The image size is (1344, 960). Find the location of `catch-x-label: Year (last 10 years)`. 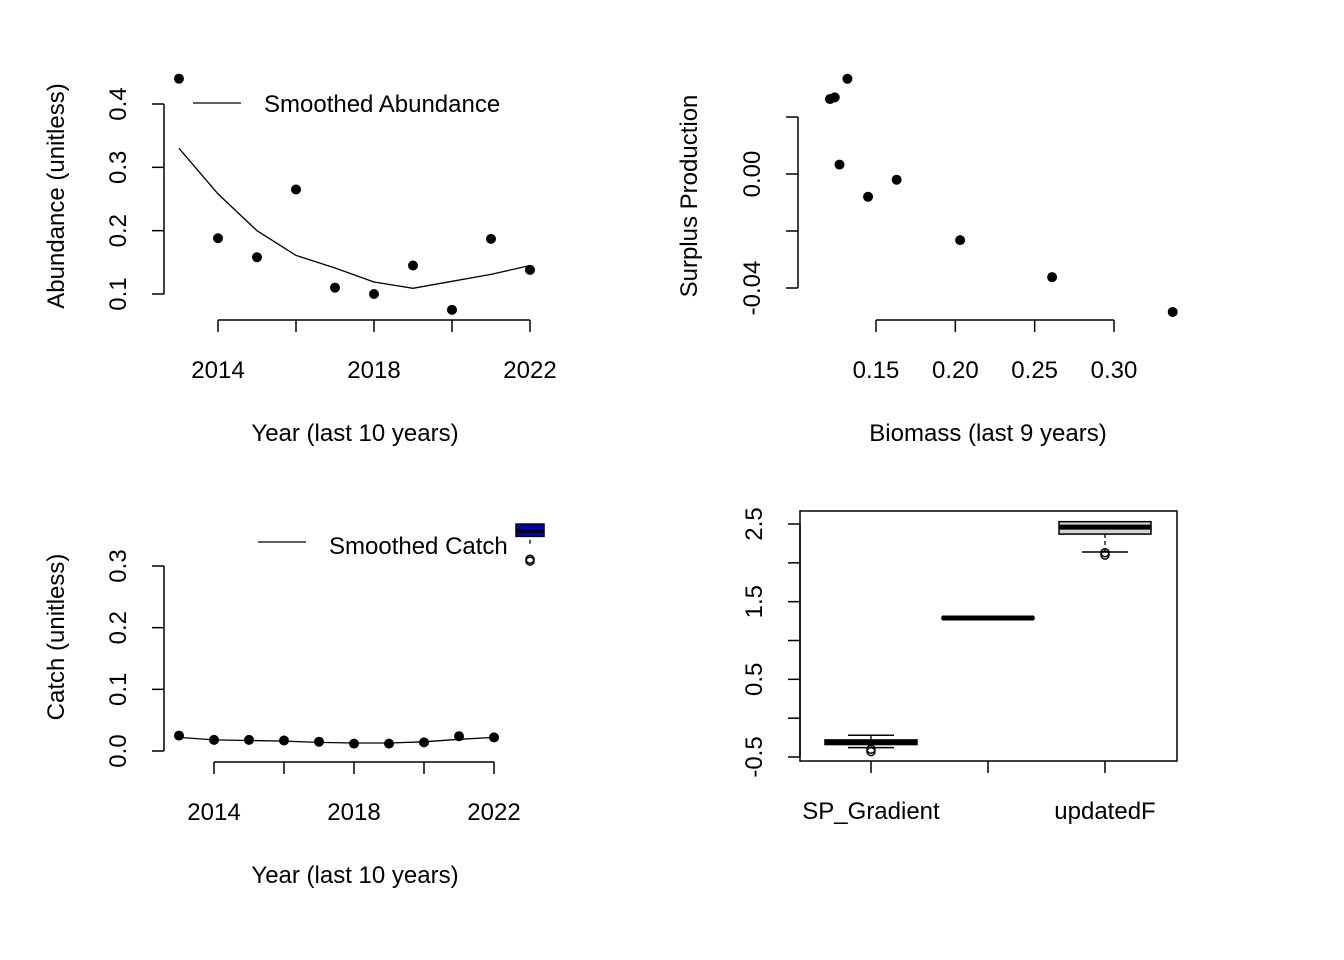

catch-x-label: Year (last 10 years) is located at coordinates (354, 875).